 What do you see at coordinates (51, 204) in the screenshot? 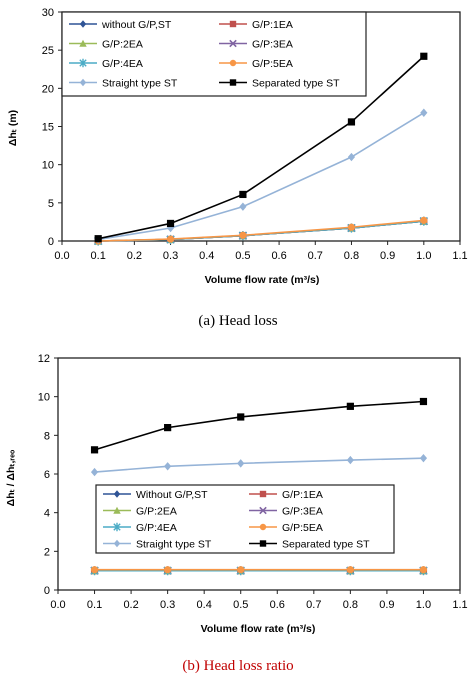
I see `y-tick-label: 5` at bounding box center [51, 204].